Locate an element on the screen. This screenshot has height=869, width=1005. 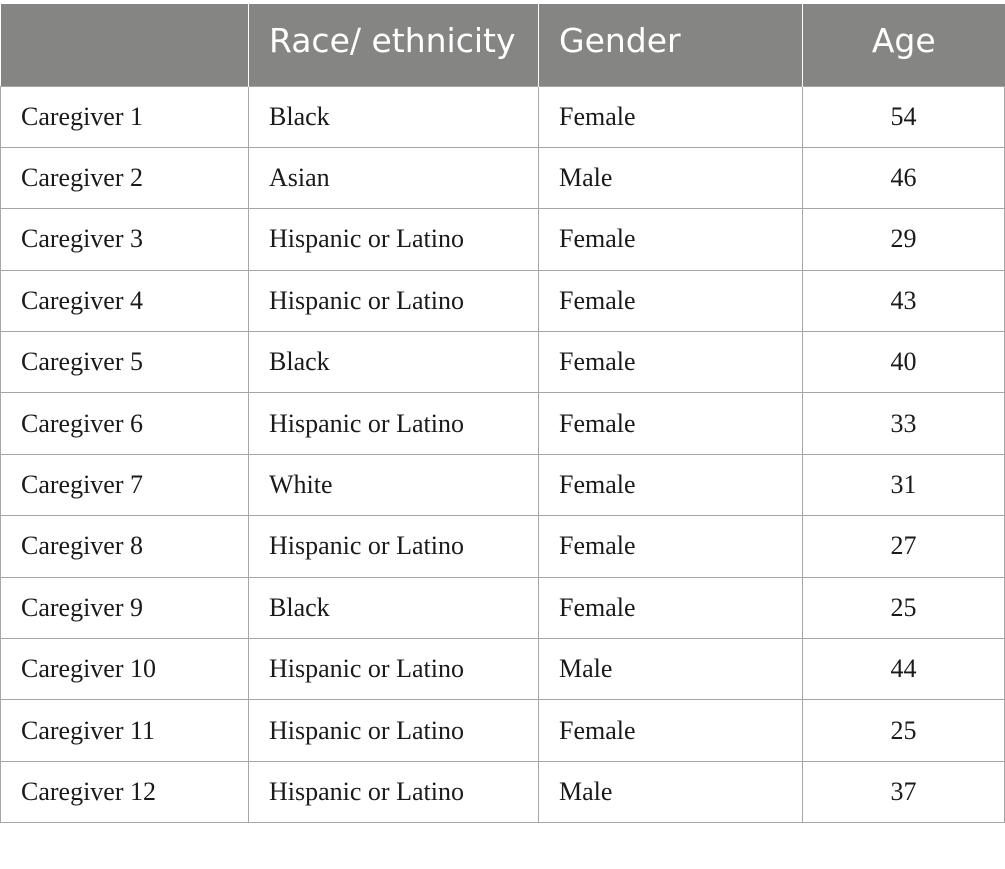
table-row: Caregiver 12 Hispanic or Latino Male 37 is located at coordinates (502, 792).